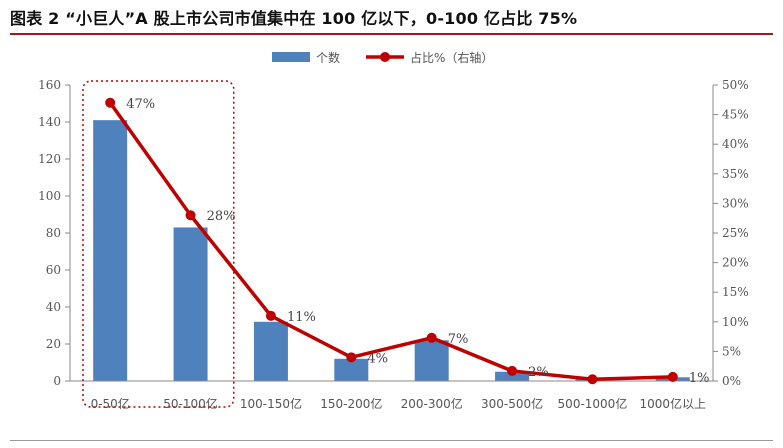 Image resolution: width=783 pixels, height=448 pixels. I want to click on right-tick-label: 50%, so click(735, 85).